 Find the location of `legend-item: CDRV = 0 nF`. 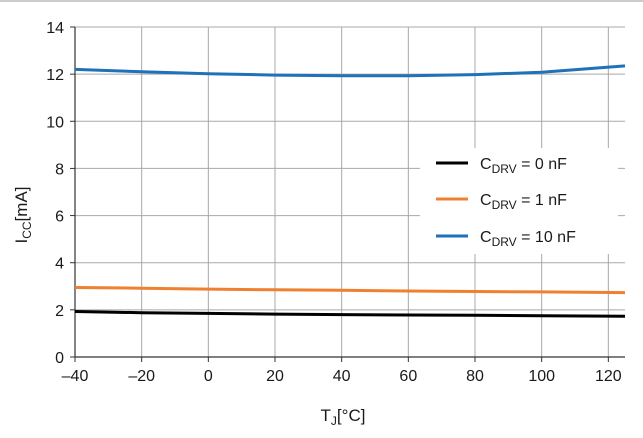

legend-item: CDRV = 0 nF is located at coordinates (501, 166).